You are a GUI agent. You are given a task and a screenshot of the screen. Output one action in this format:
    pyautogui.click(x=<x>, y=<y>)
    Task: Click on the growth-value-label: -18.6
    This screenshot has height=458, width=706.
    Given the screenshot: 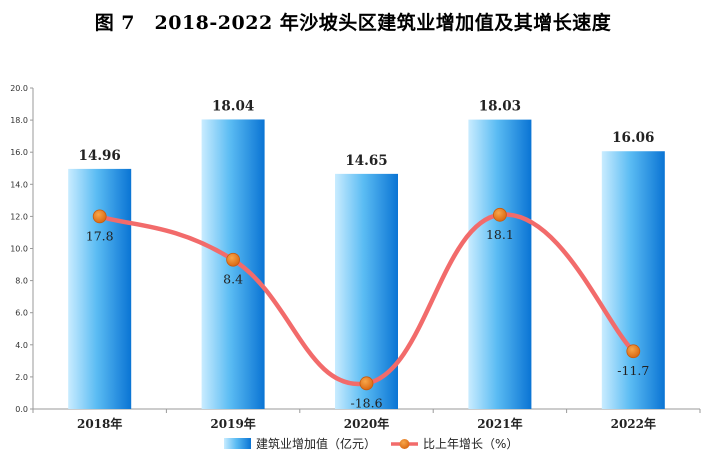 What is the action you would take?
    pyautogui.click(x=366, y=402)
    